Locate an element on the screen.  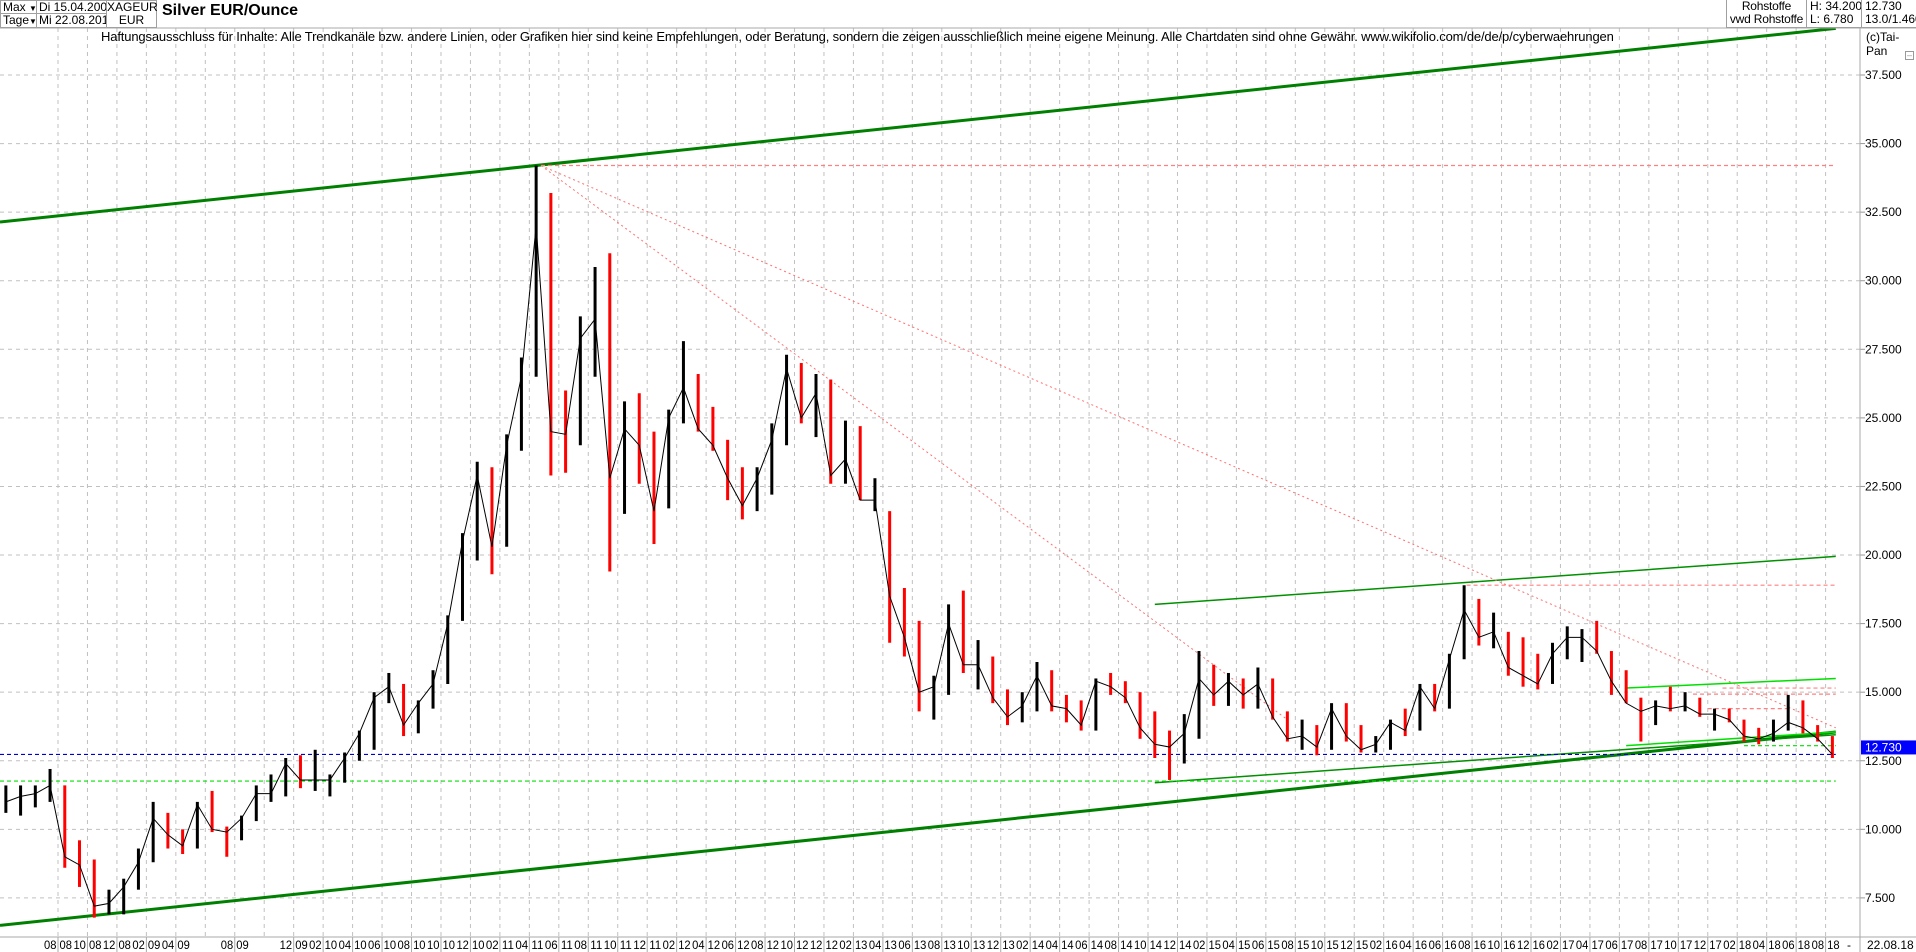
x-tick-label: 02 12 is located at coordinates (677, 945).